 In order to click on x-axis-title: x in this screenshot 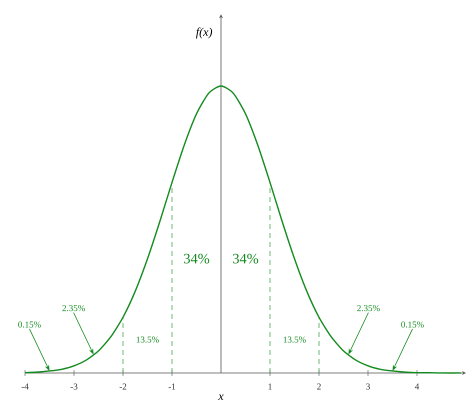, I will do `click(221, 397)`.